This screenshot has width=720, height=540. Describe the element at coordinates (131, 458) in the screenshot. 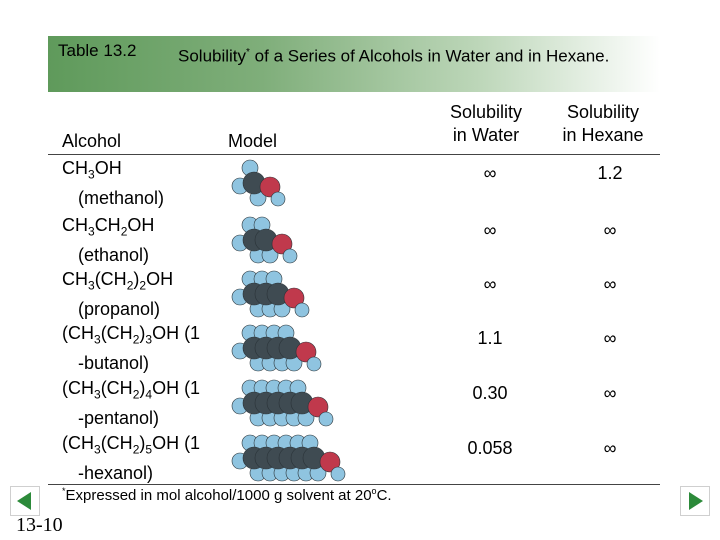

I see `alcohol-name: (CH3(CH2)5OH (1 -hexanol)` at that location.